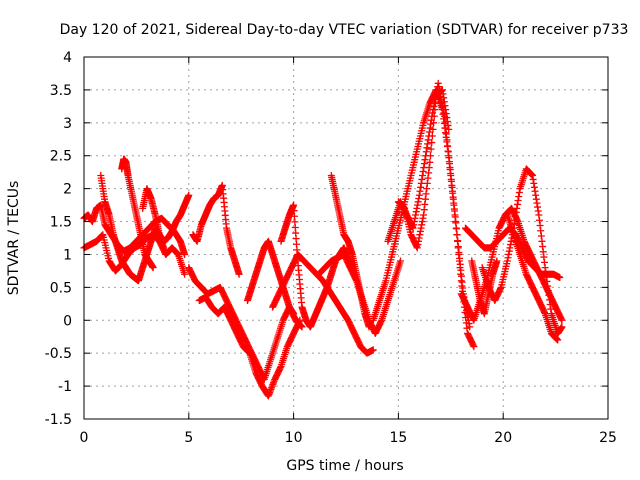  Describe the element at coordinates (67, 321) in the screenshot. I see `y-tick-label: 0` at that location.